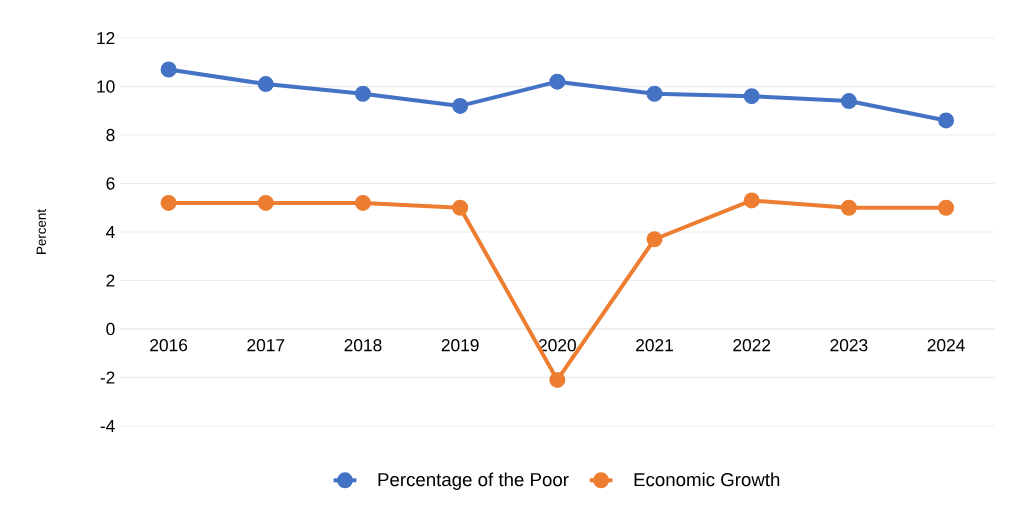 This screenshot has height=513, width=1022. Describe the element at coordinates (266, 345) in the screenshot. I see `x-tick-label: 2017` at that location.